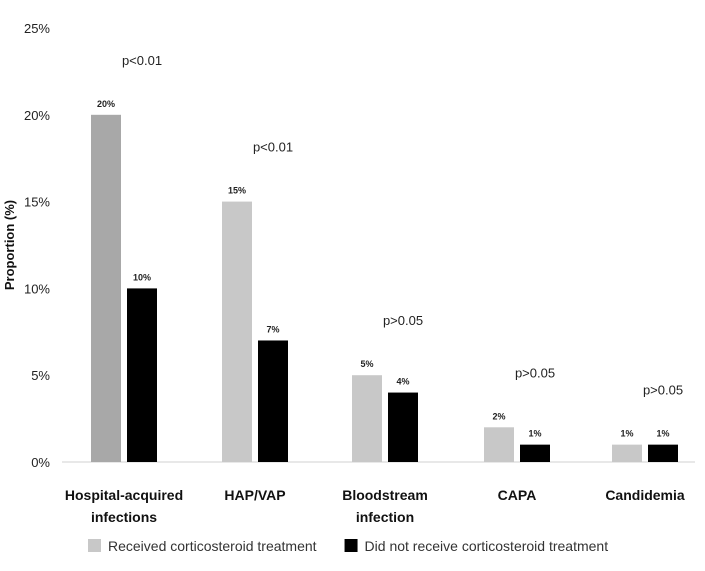 The width and height of the screenshot is (705, 571). Describe the element at coordinates (124, 517) in the screenshot. I see `category-label: infections` at that location.